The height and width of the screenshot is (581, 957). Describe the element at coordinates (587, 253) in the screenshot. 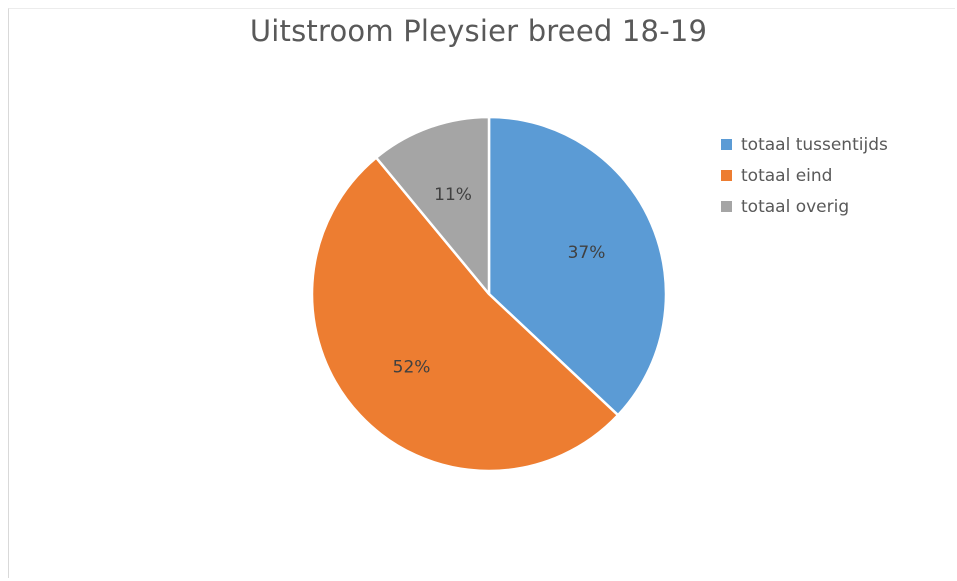

I see `pie-data-label: 37%` at that location.